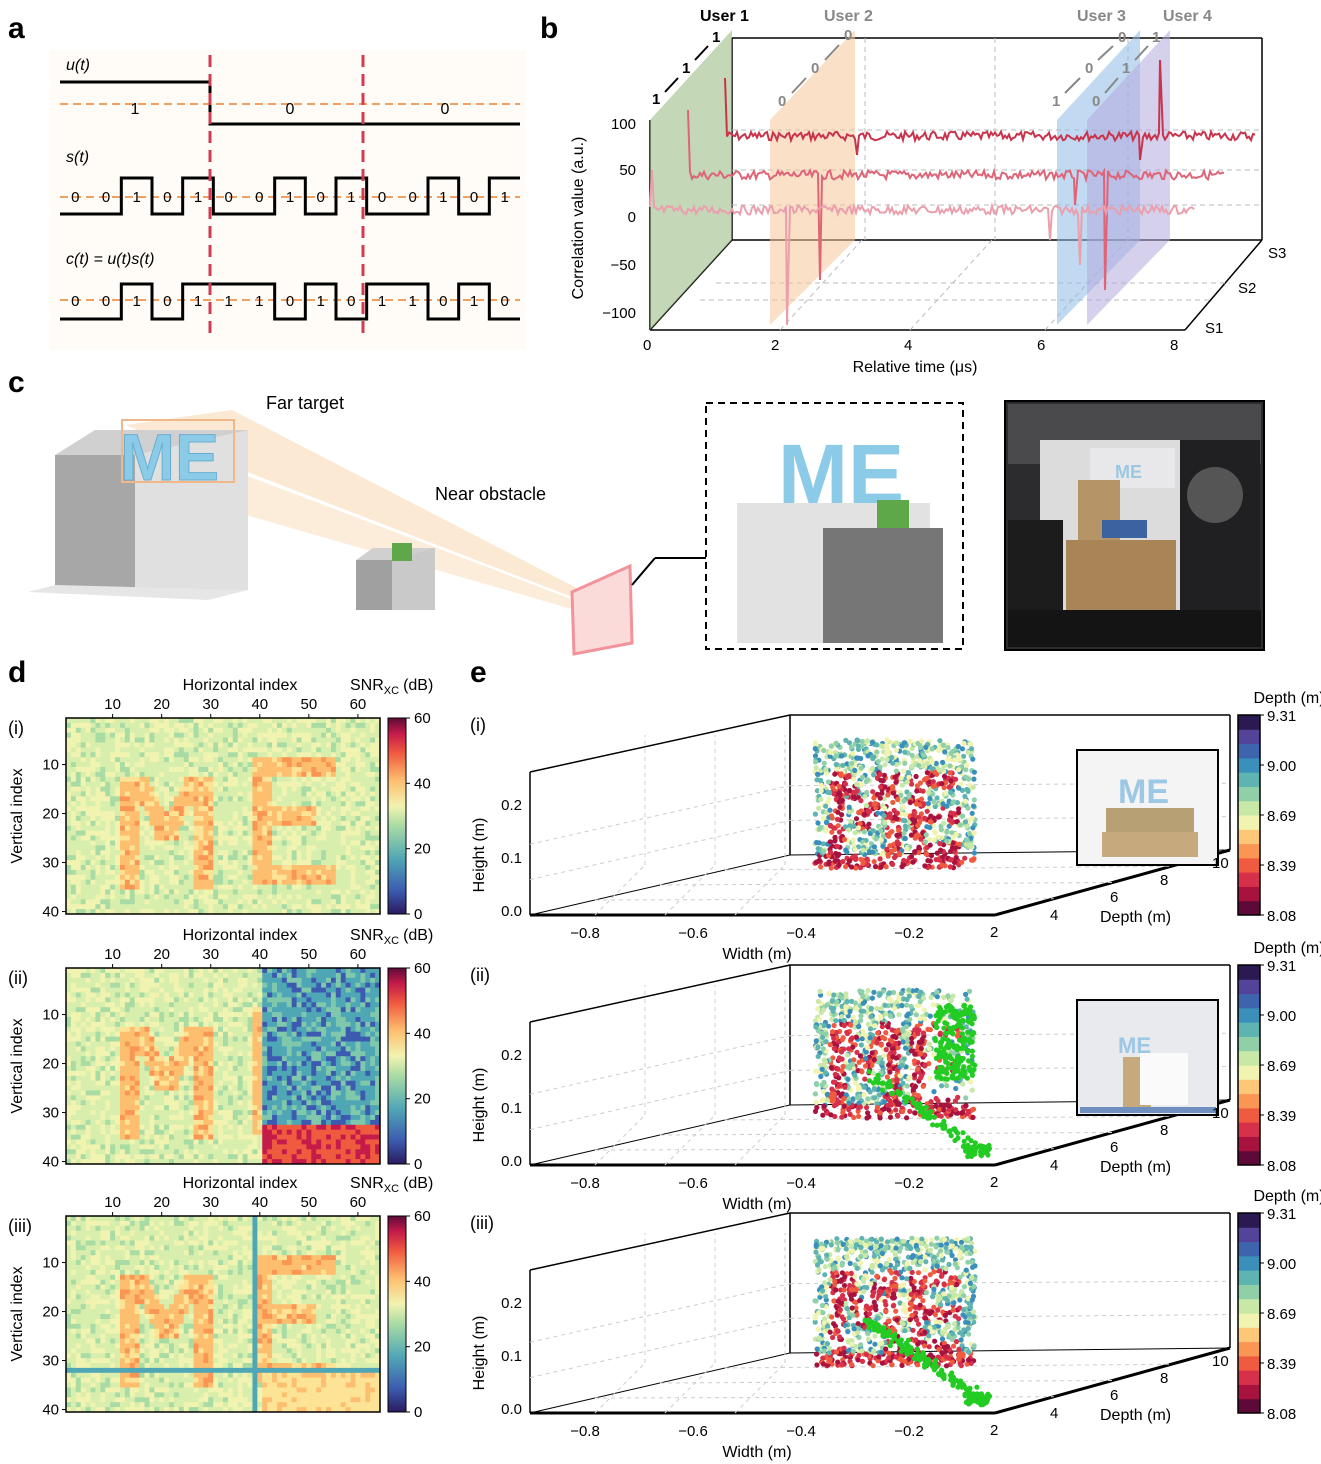  I want to click on svg-text: −100, so click(619, 313).